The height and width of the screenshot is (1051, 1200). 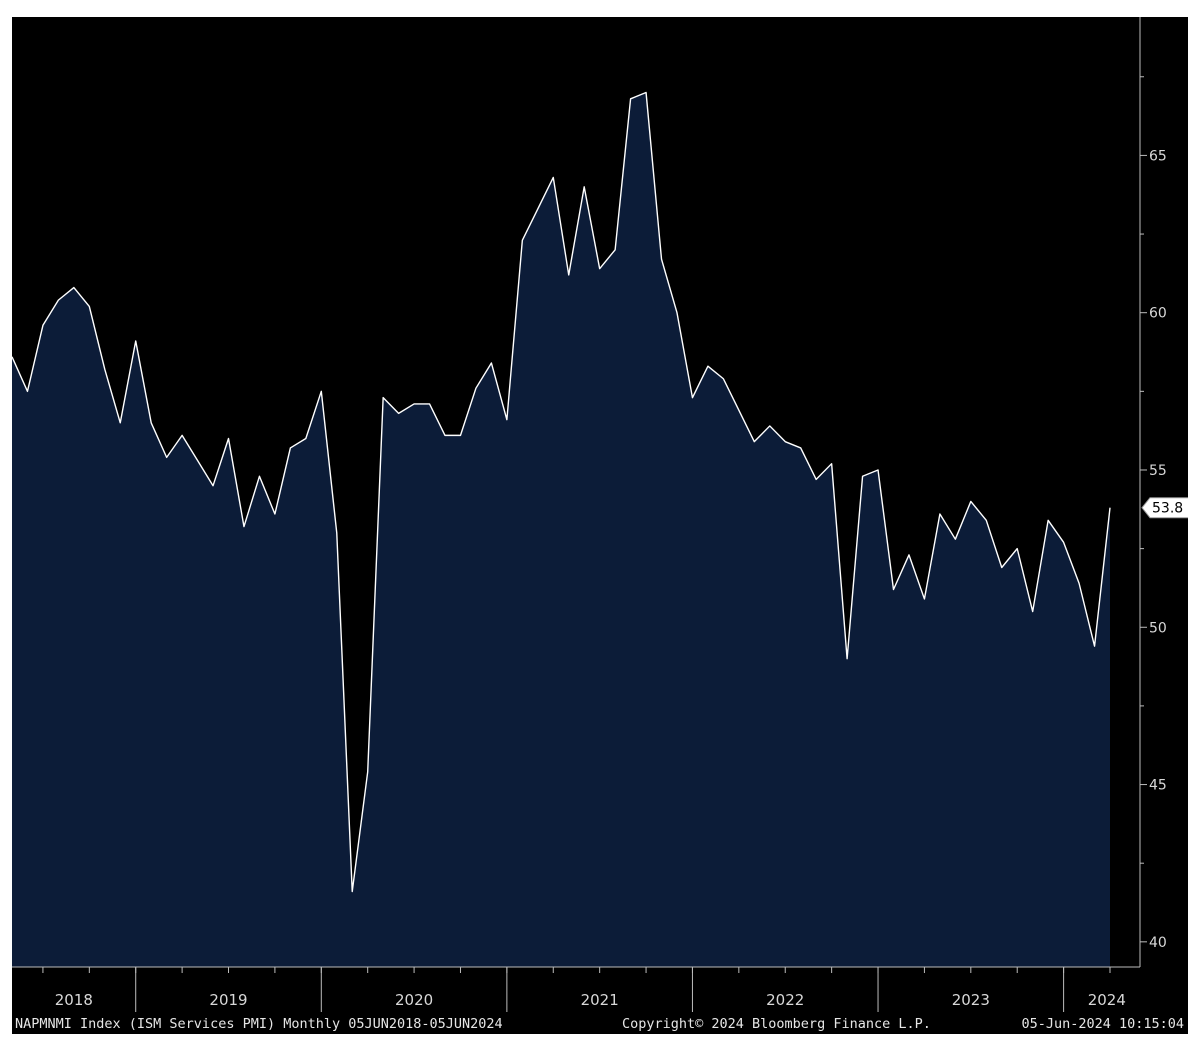 I want to click on last-value-marker: 53.8, so click(x=1164, y=508).